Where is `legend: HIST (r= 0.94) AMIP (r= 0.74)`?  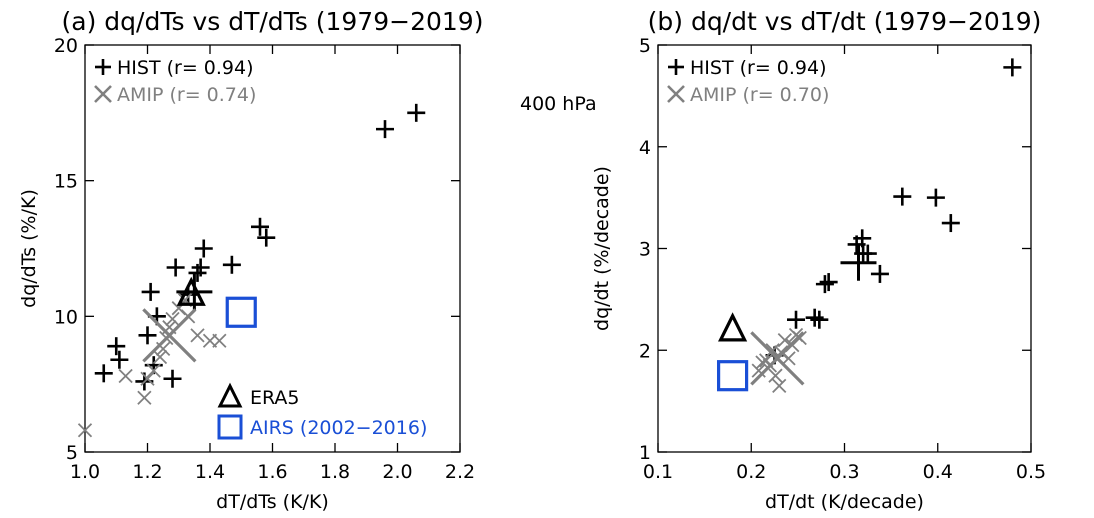
legend: HIST (r= 0.94) AMIP (r= 0.74) is located at coordinates (175, 81).